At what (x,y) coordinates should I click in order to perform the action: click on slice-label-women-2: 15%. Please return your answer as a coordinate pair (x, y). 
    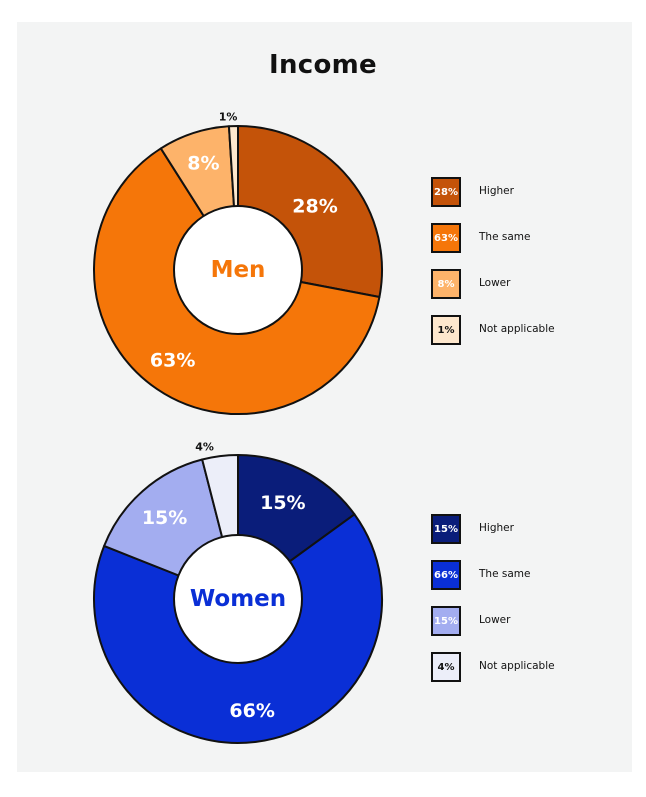
    Looking at the image, I should click on (164, 518).